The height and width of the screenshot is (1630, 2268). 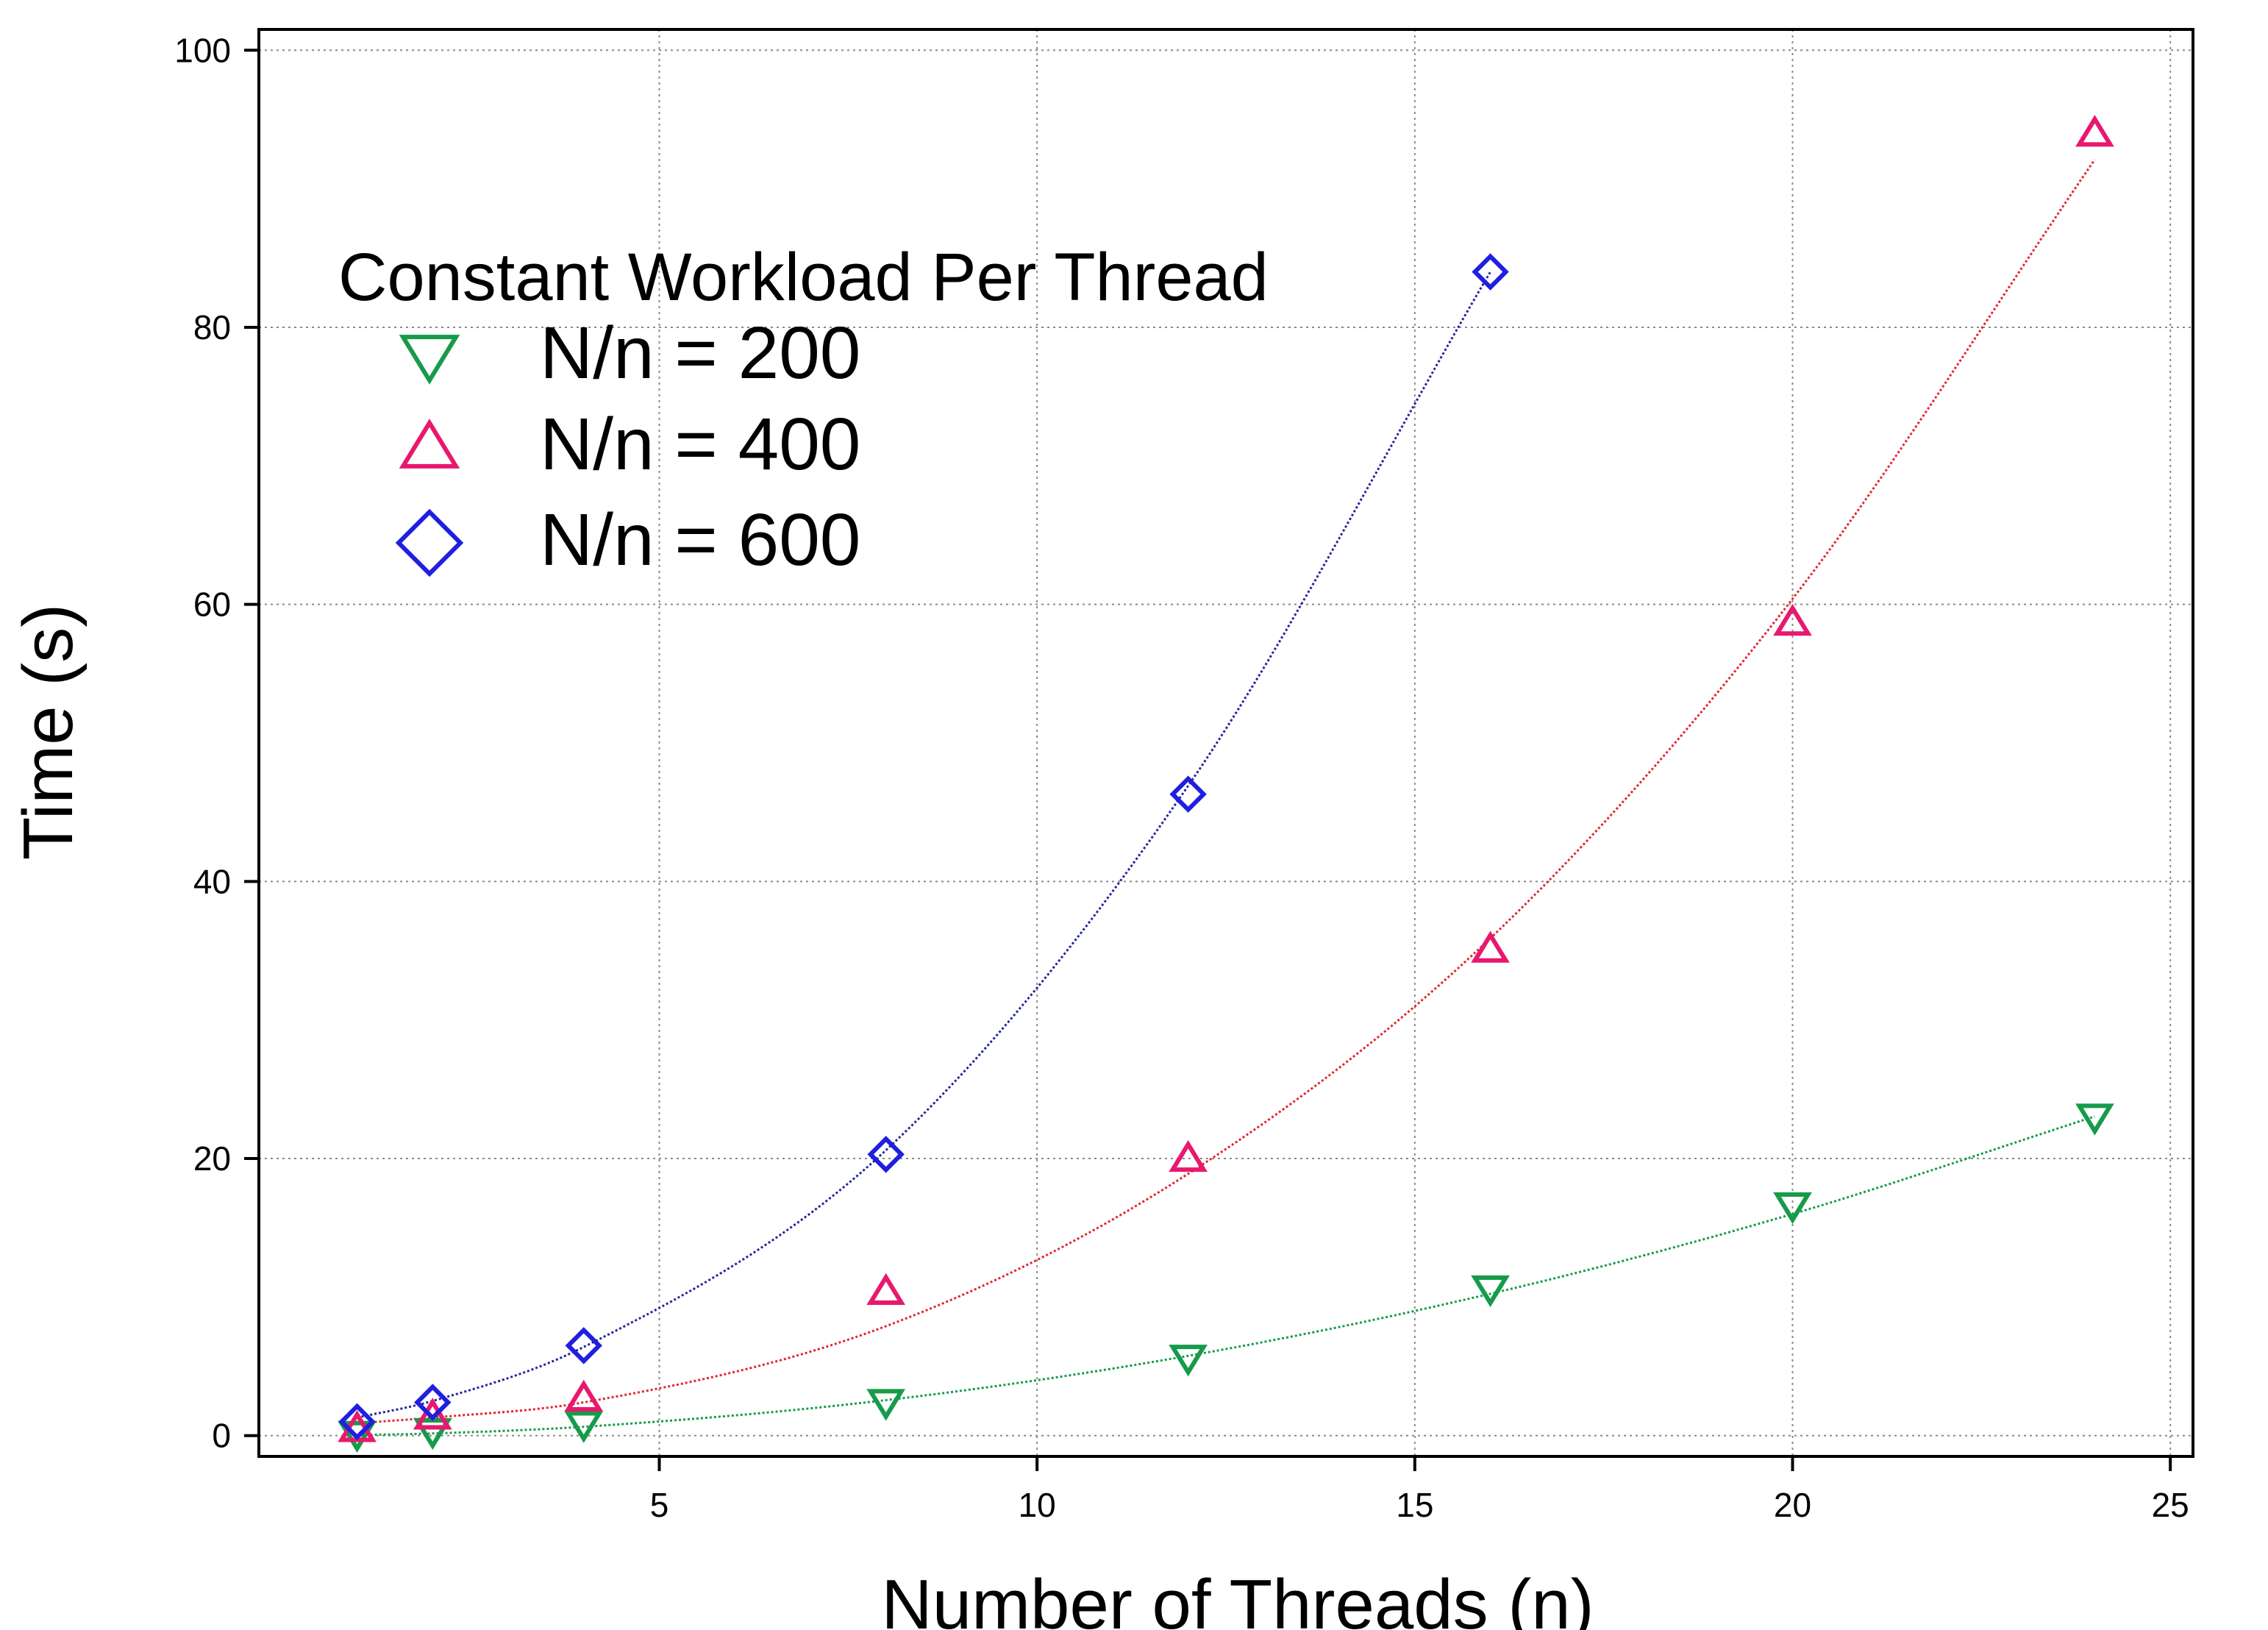 I want to click on legend-title: Constant Workload Per Thread, so click(x=804, y=277).